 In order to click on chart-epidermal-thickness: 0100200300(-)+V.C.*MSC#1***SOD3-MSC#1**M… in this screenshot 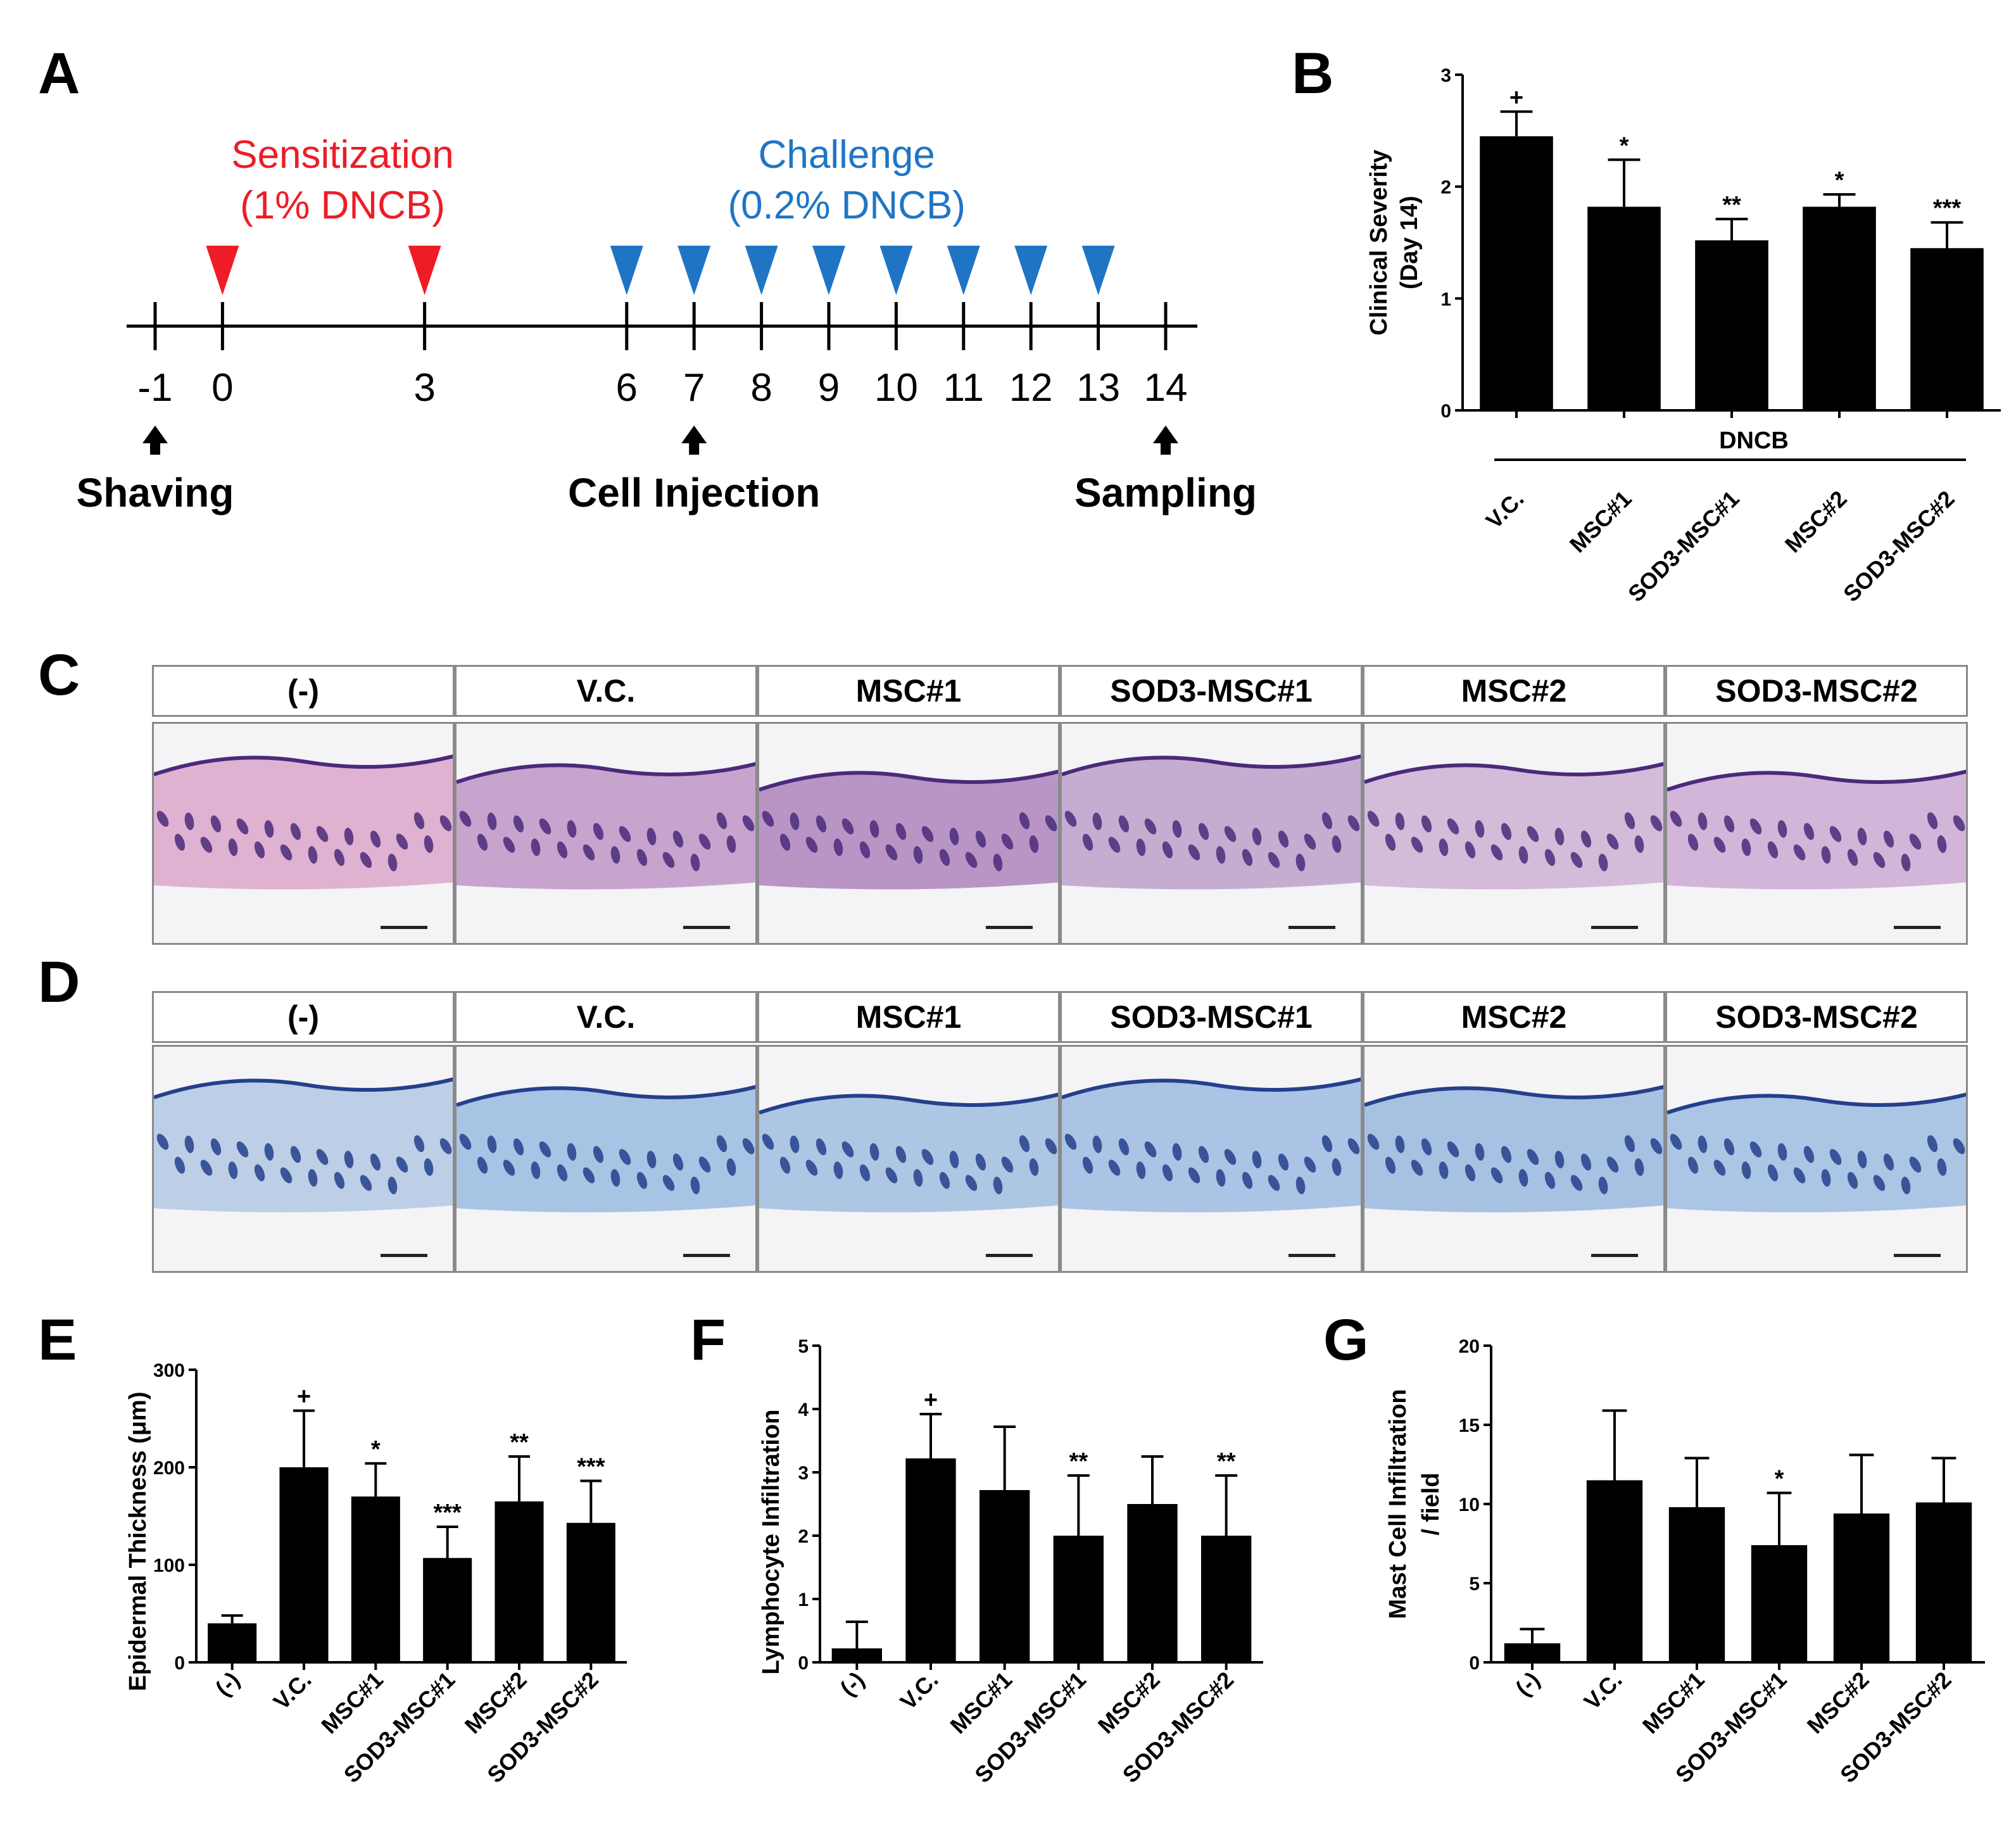, I will do `click(376, 1574)`.